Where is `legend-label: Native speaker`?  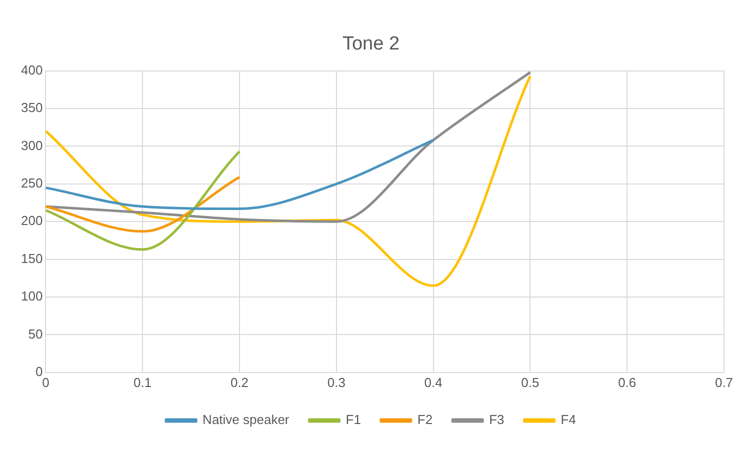
legend-label: Native speaker is located at coordinates (246, 420).